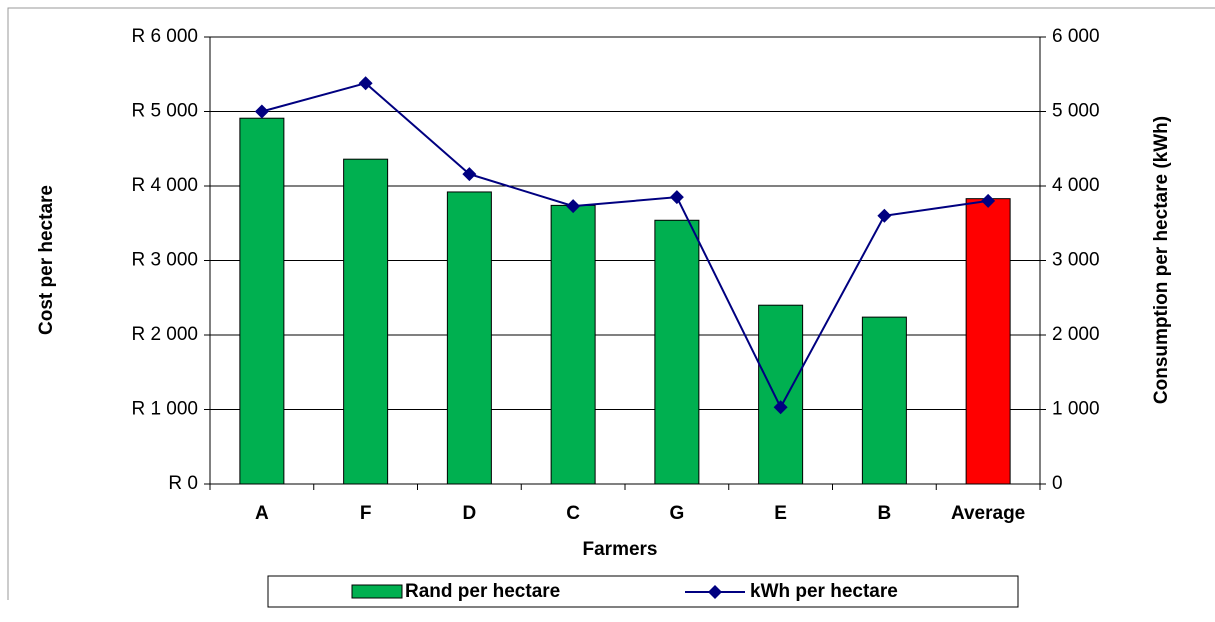  Describe the element at coordinates (366, 513) in the screenshot. I see `x-tick-label: F` at that location.